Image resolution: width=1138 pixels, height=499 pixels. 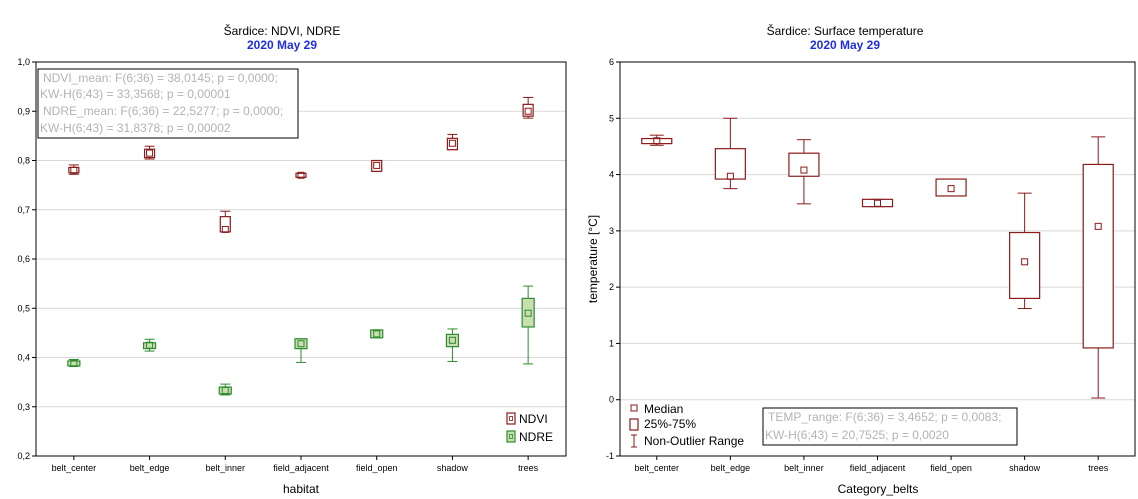 What do you see at coordinates (1025, 251) in the screenshot?
I see `box-temp_range-shadow` at bounding box center [1025, 251].